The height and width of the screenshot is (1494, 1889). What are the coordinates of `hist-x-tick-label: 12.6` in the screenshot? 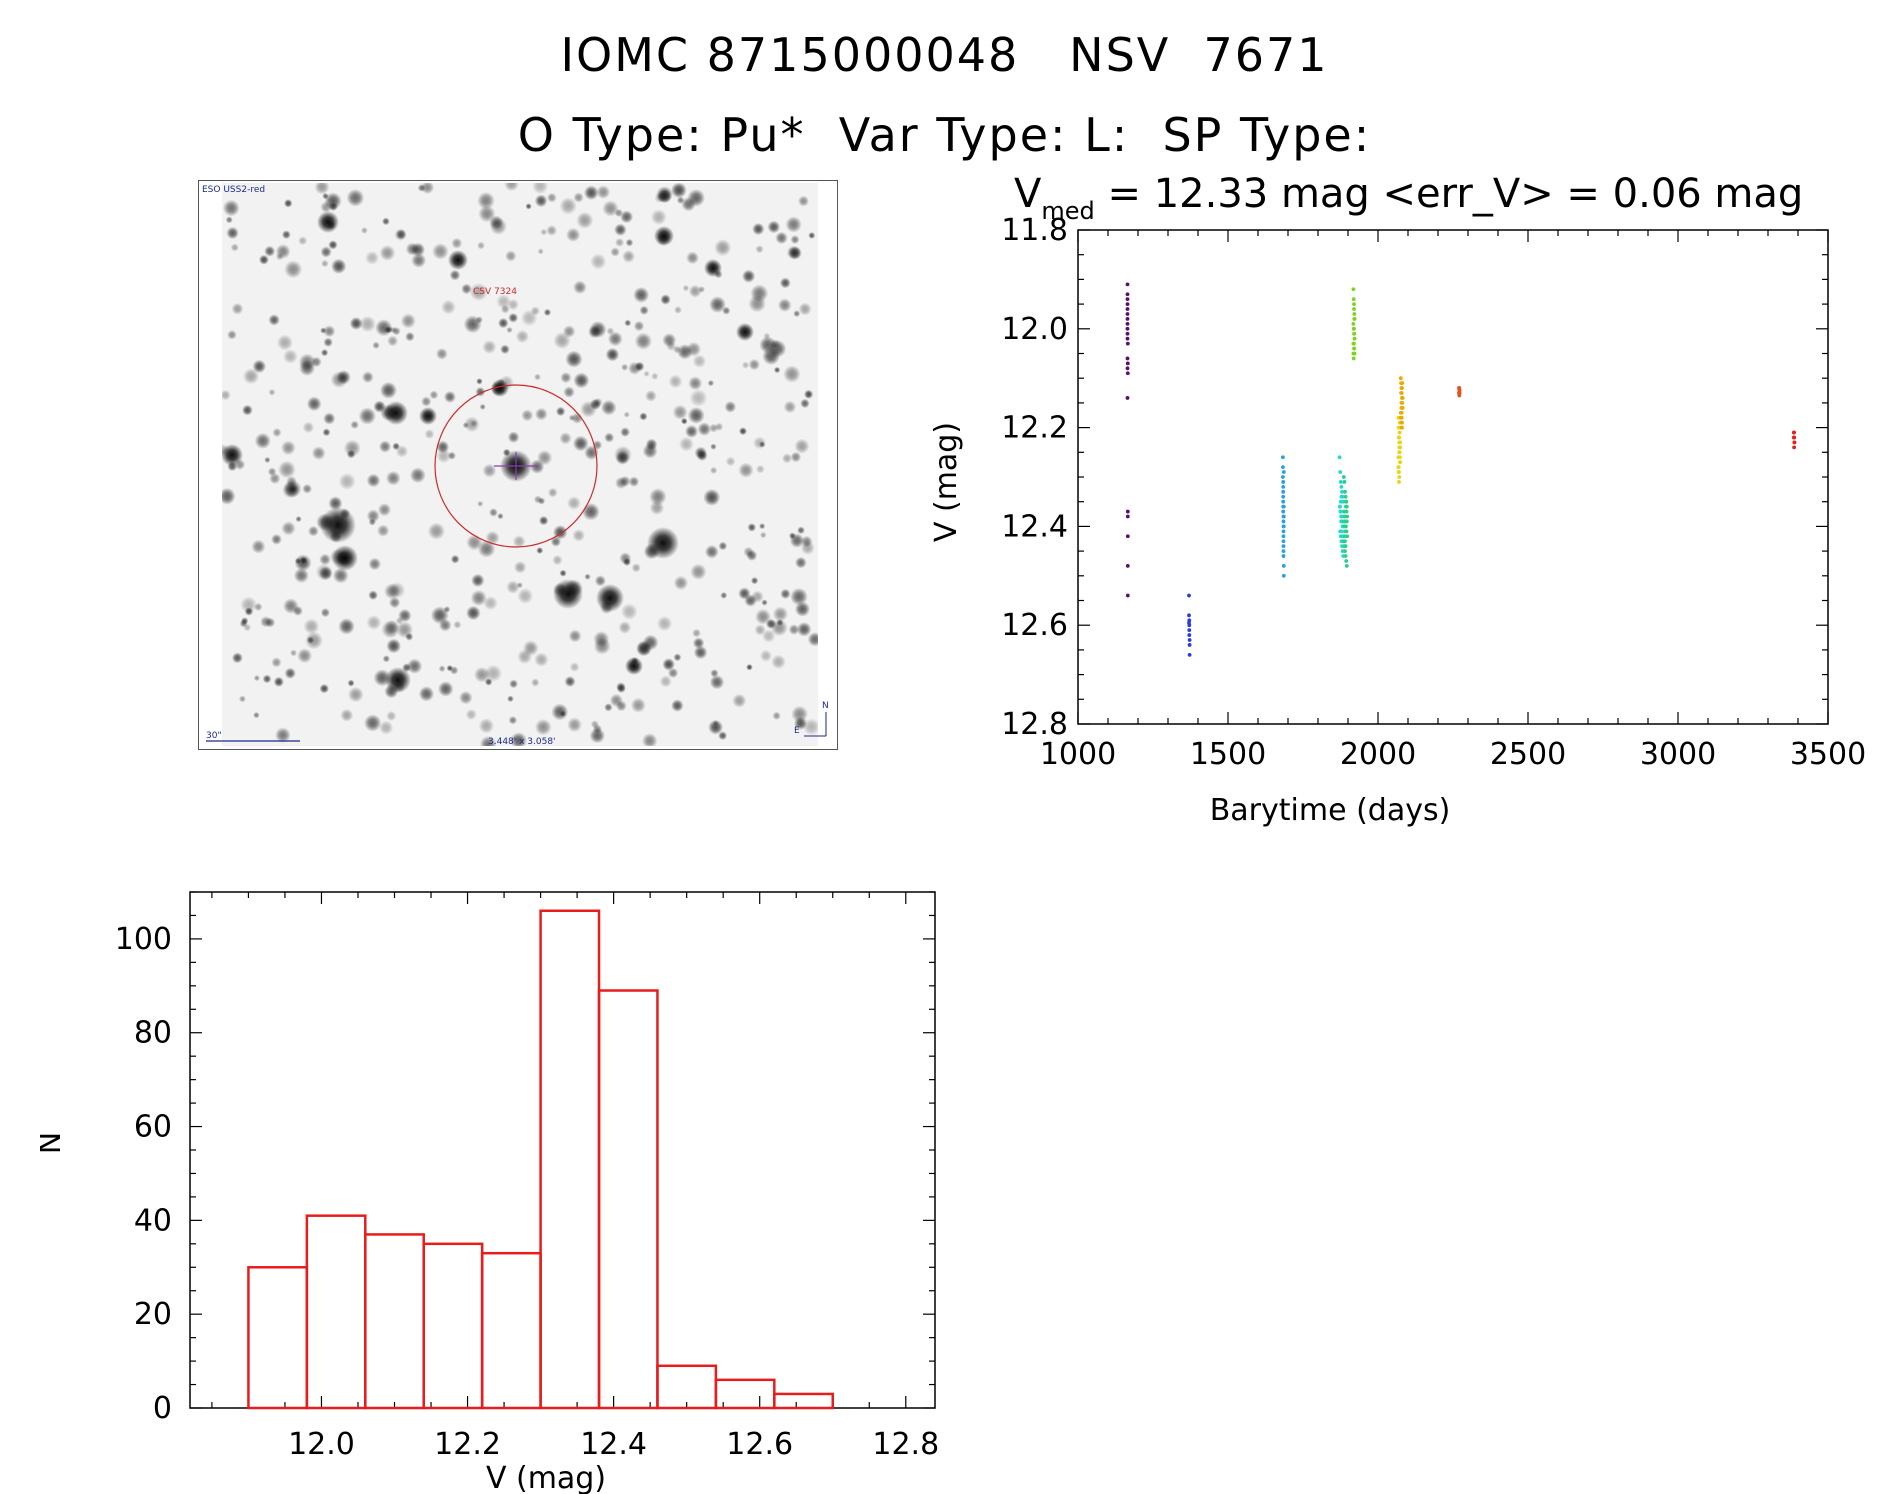 It's located at (759, 1444).